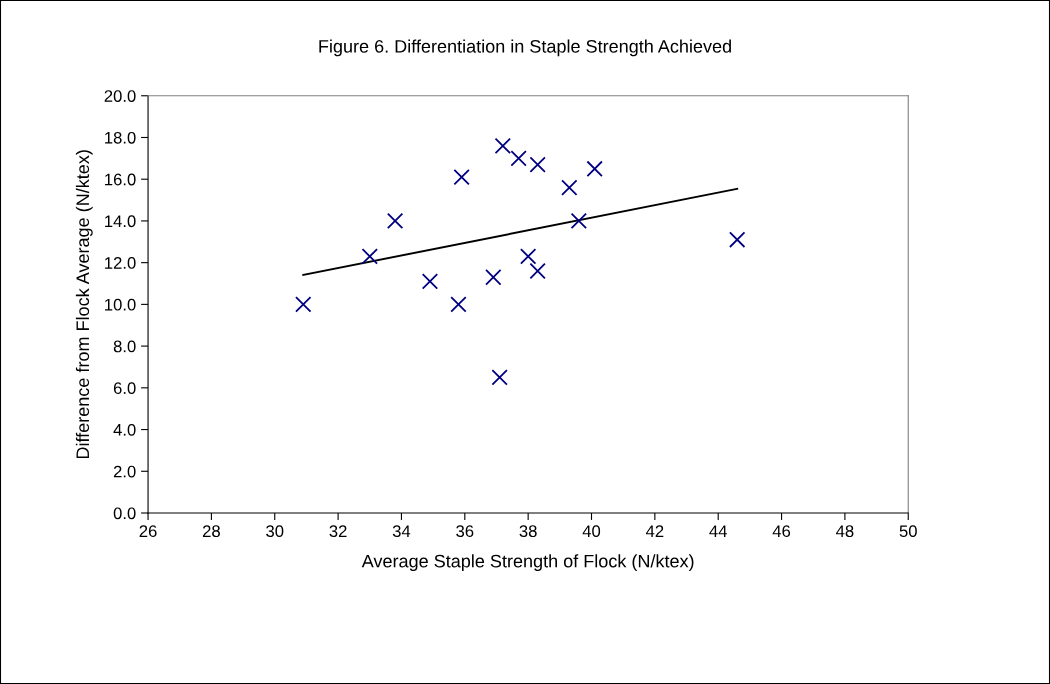 The image size is (1050, 684). What do you see at coordinates (338, 531) in the screenshot?
I see `x-tick-label: 32` at bounding box center [338, 531].